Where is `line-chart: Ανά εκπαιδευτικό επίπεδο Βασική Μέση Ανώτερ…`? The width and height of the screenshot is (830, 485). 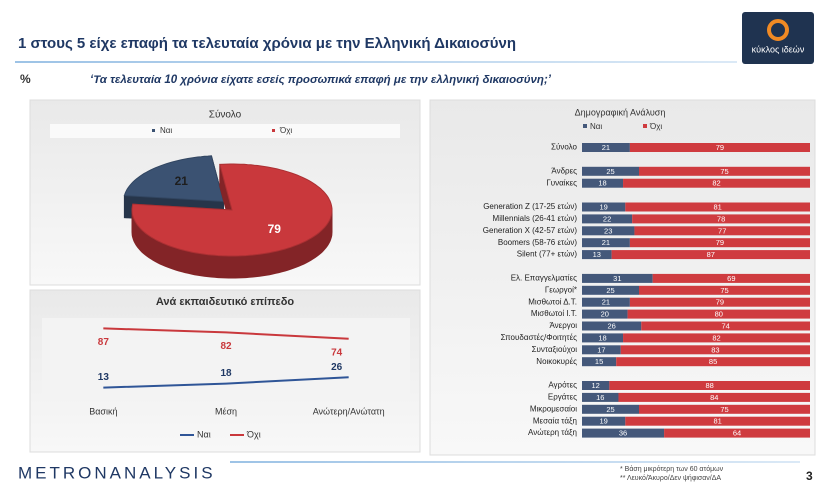
line-chart: Ανά εκπαιδευτικό επίπεδο Βασική Μέση Ανώτερ… is located at coordinates (226, 367).